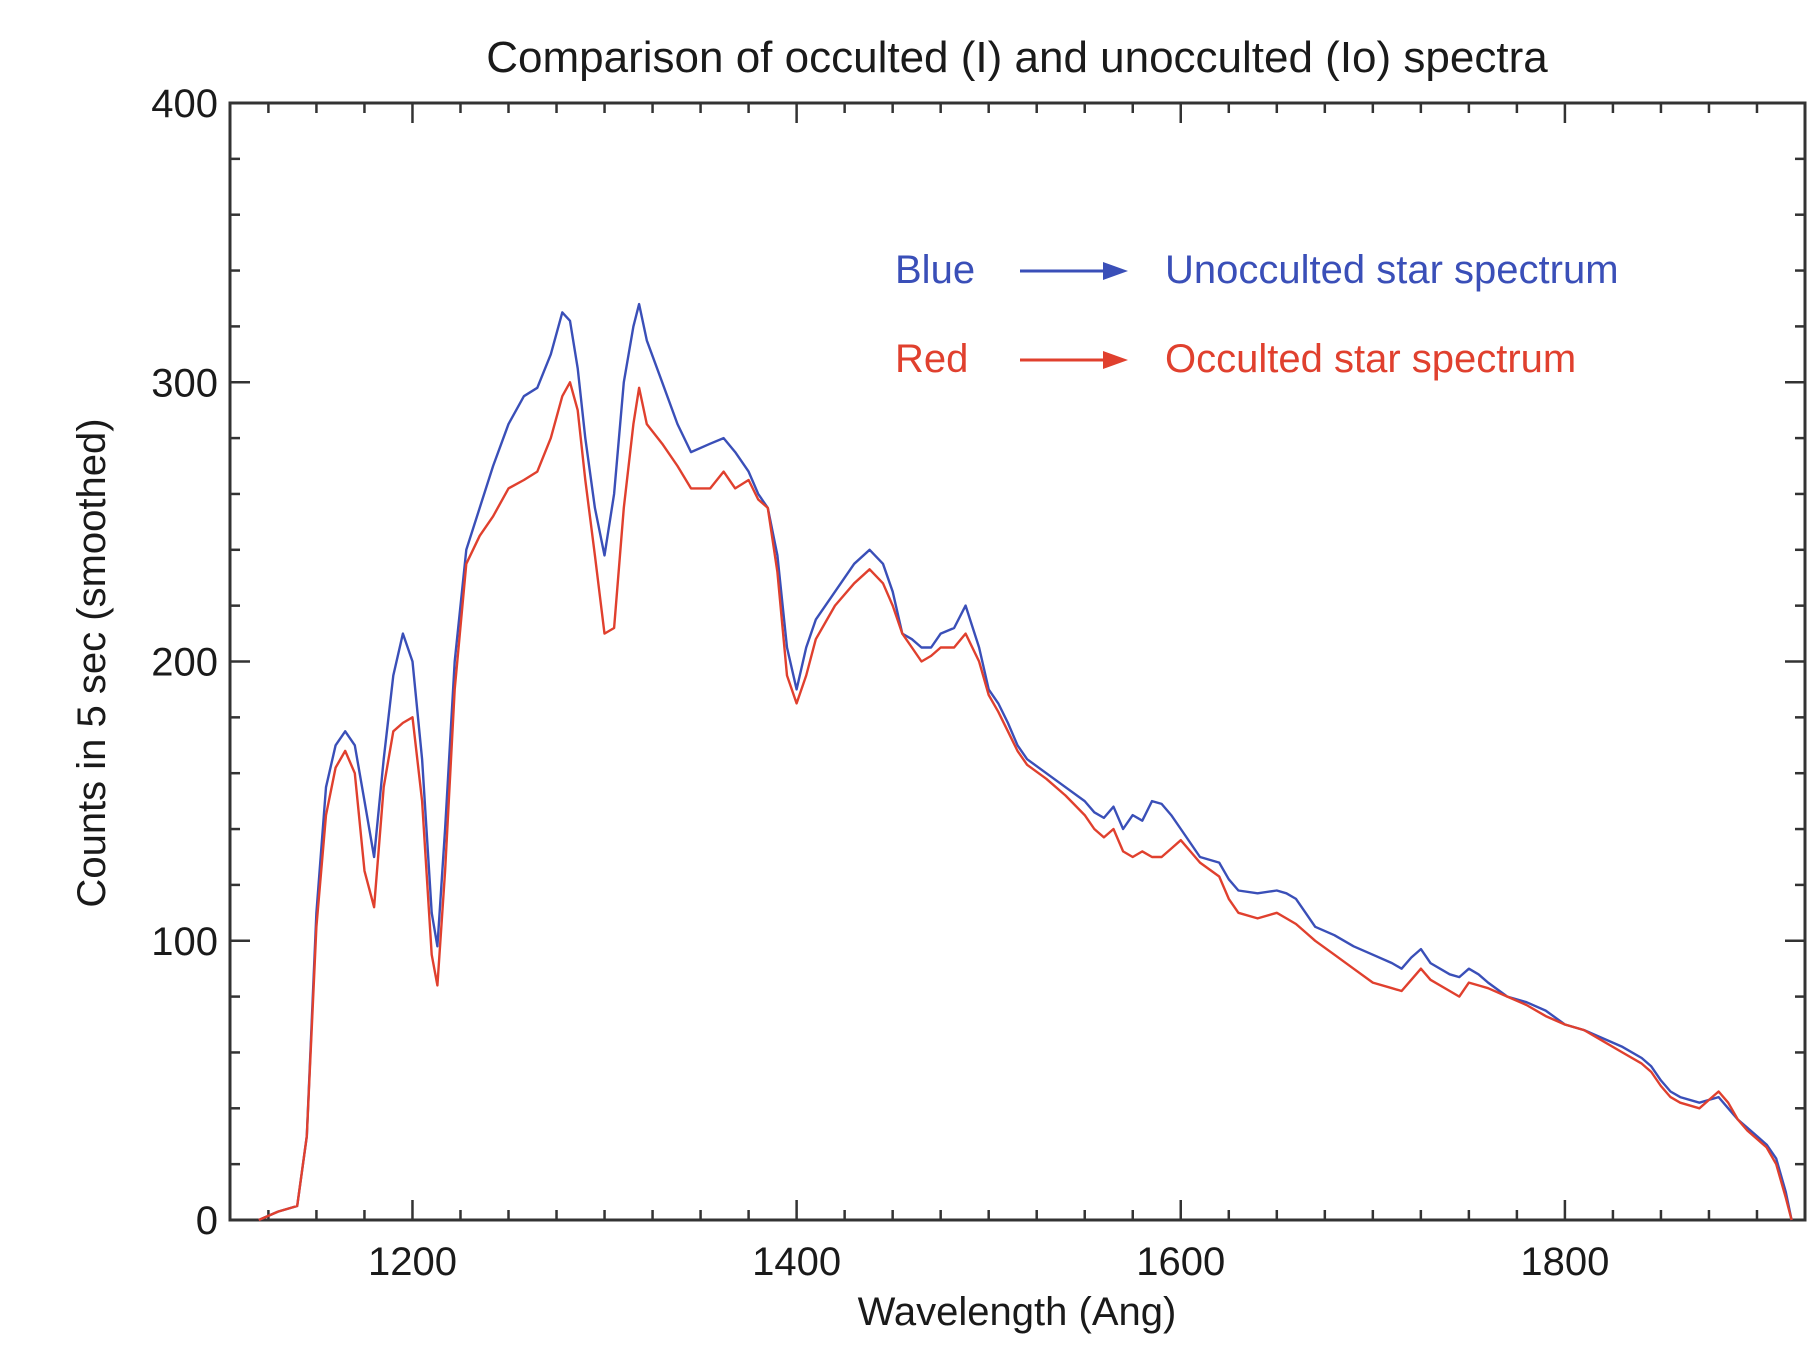  I want to click on y-tick-label: 200, so click(184, 663).